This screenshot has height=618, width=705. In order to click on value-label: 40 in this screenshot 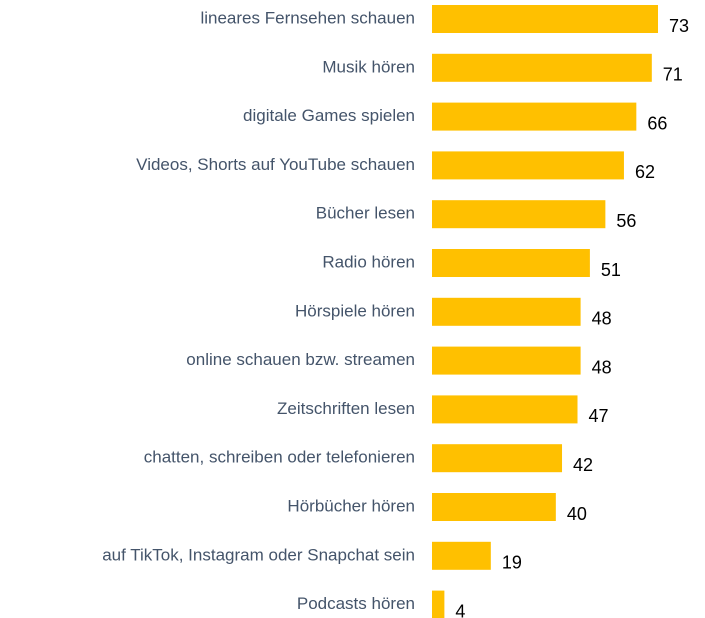, I will do `click(577, 514)`.